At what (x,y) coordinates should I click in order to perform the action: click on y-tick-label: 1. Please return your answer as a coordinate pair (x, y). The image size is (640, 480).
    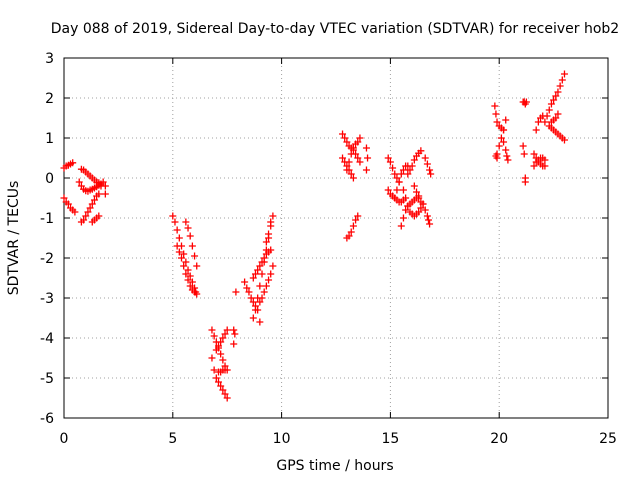
    Looking at the image, I should click on (49, 139).